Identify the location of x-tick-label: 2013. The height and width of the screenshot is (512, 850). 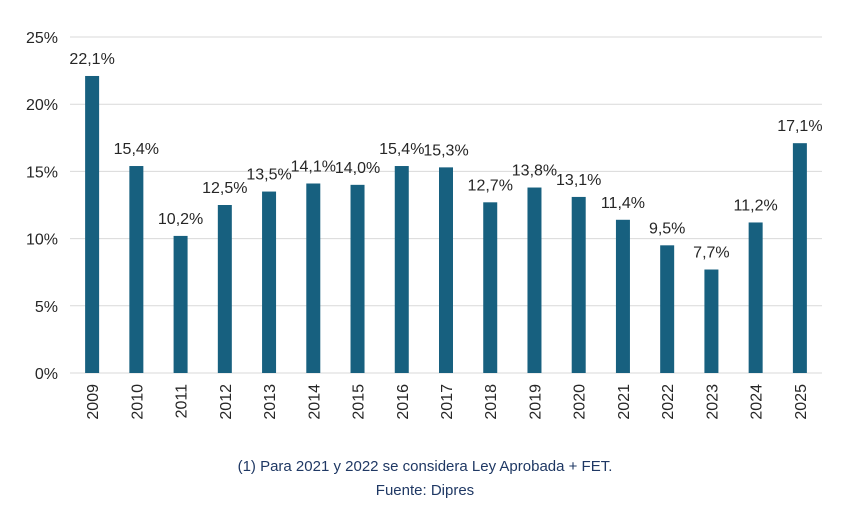
(270, 402).